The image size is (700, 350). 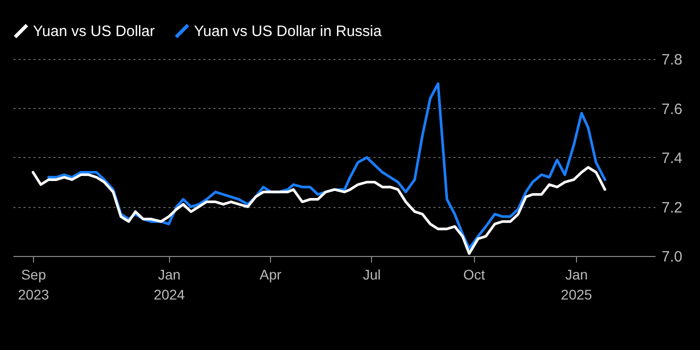 I want to click on x-tick-label: Jul, so click(x=371, y=274).